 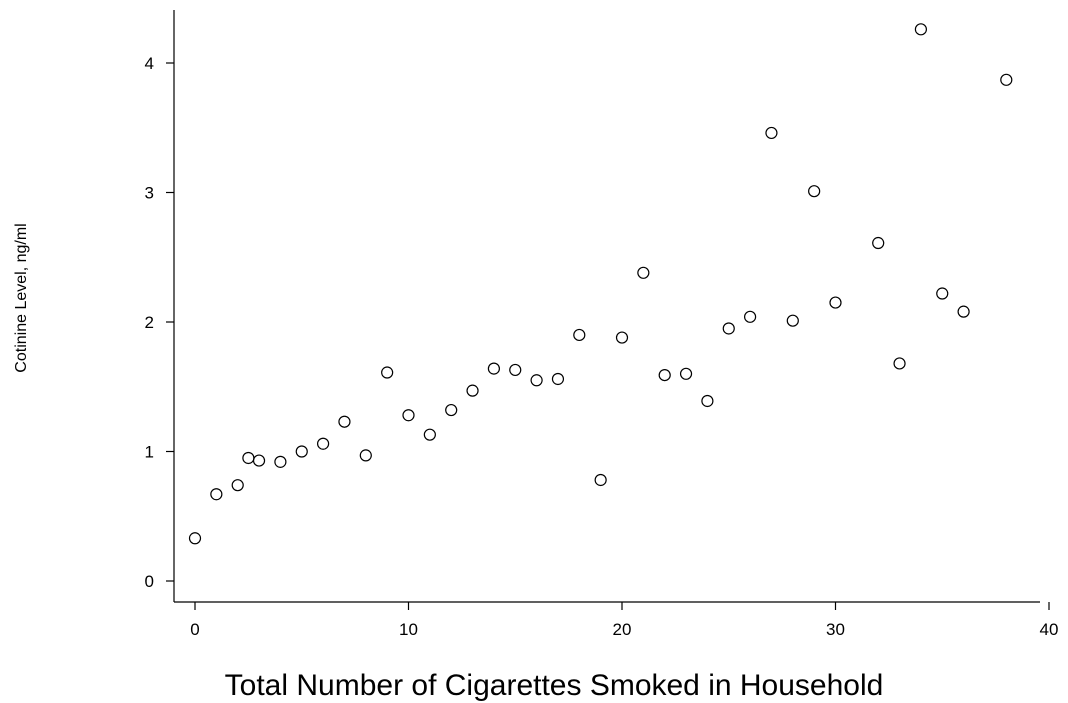 I want to click on y-tick-label: 4, so click(x=149, y=63).